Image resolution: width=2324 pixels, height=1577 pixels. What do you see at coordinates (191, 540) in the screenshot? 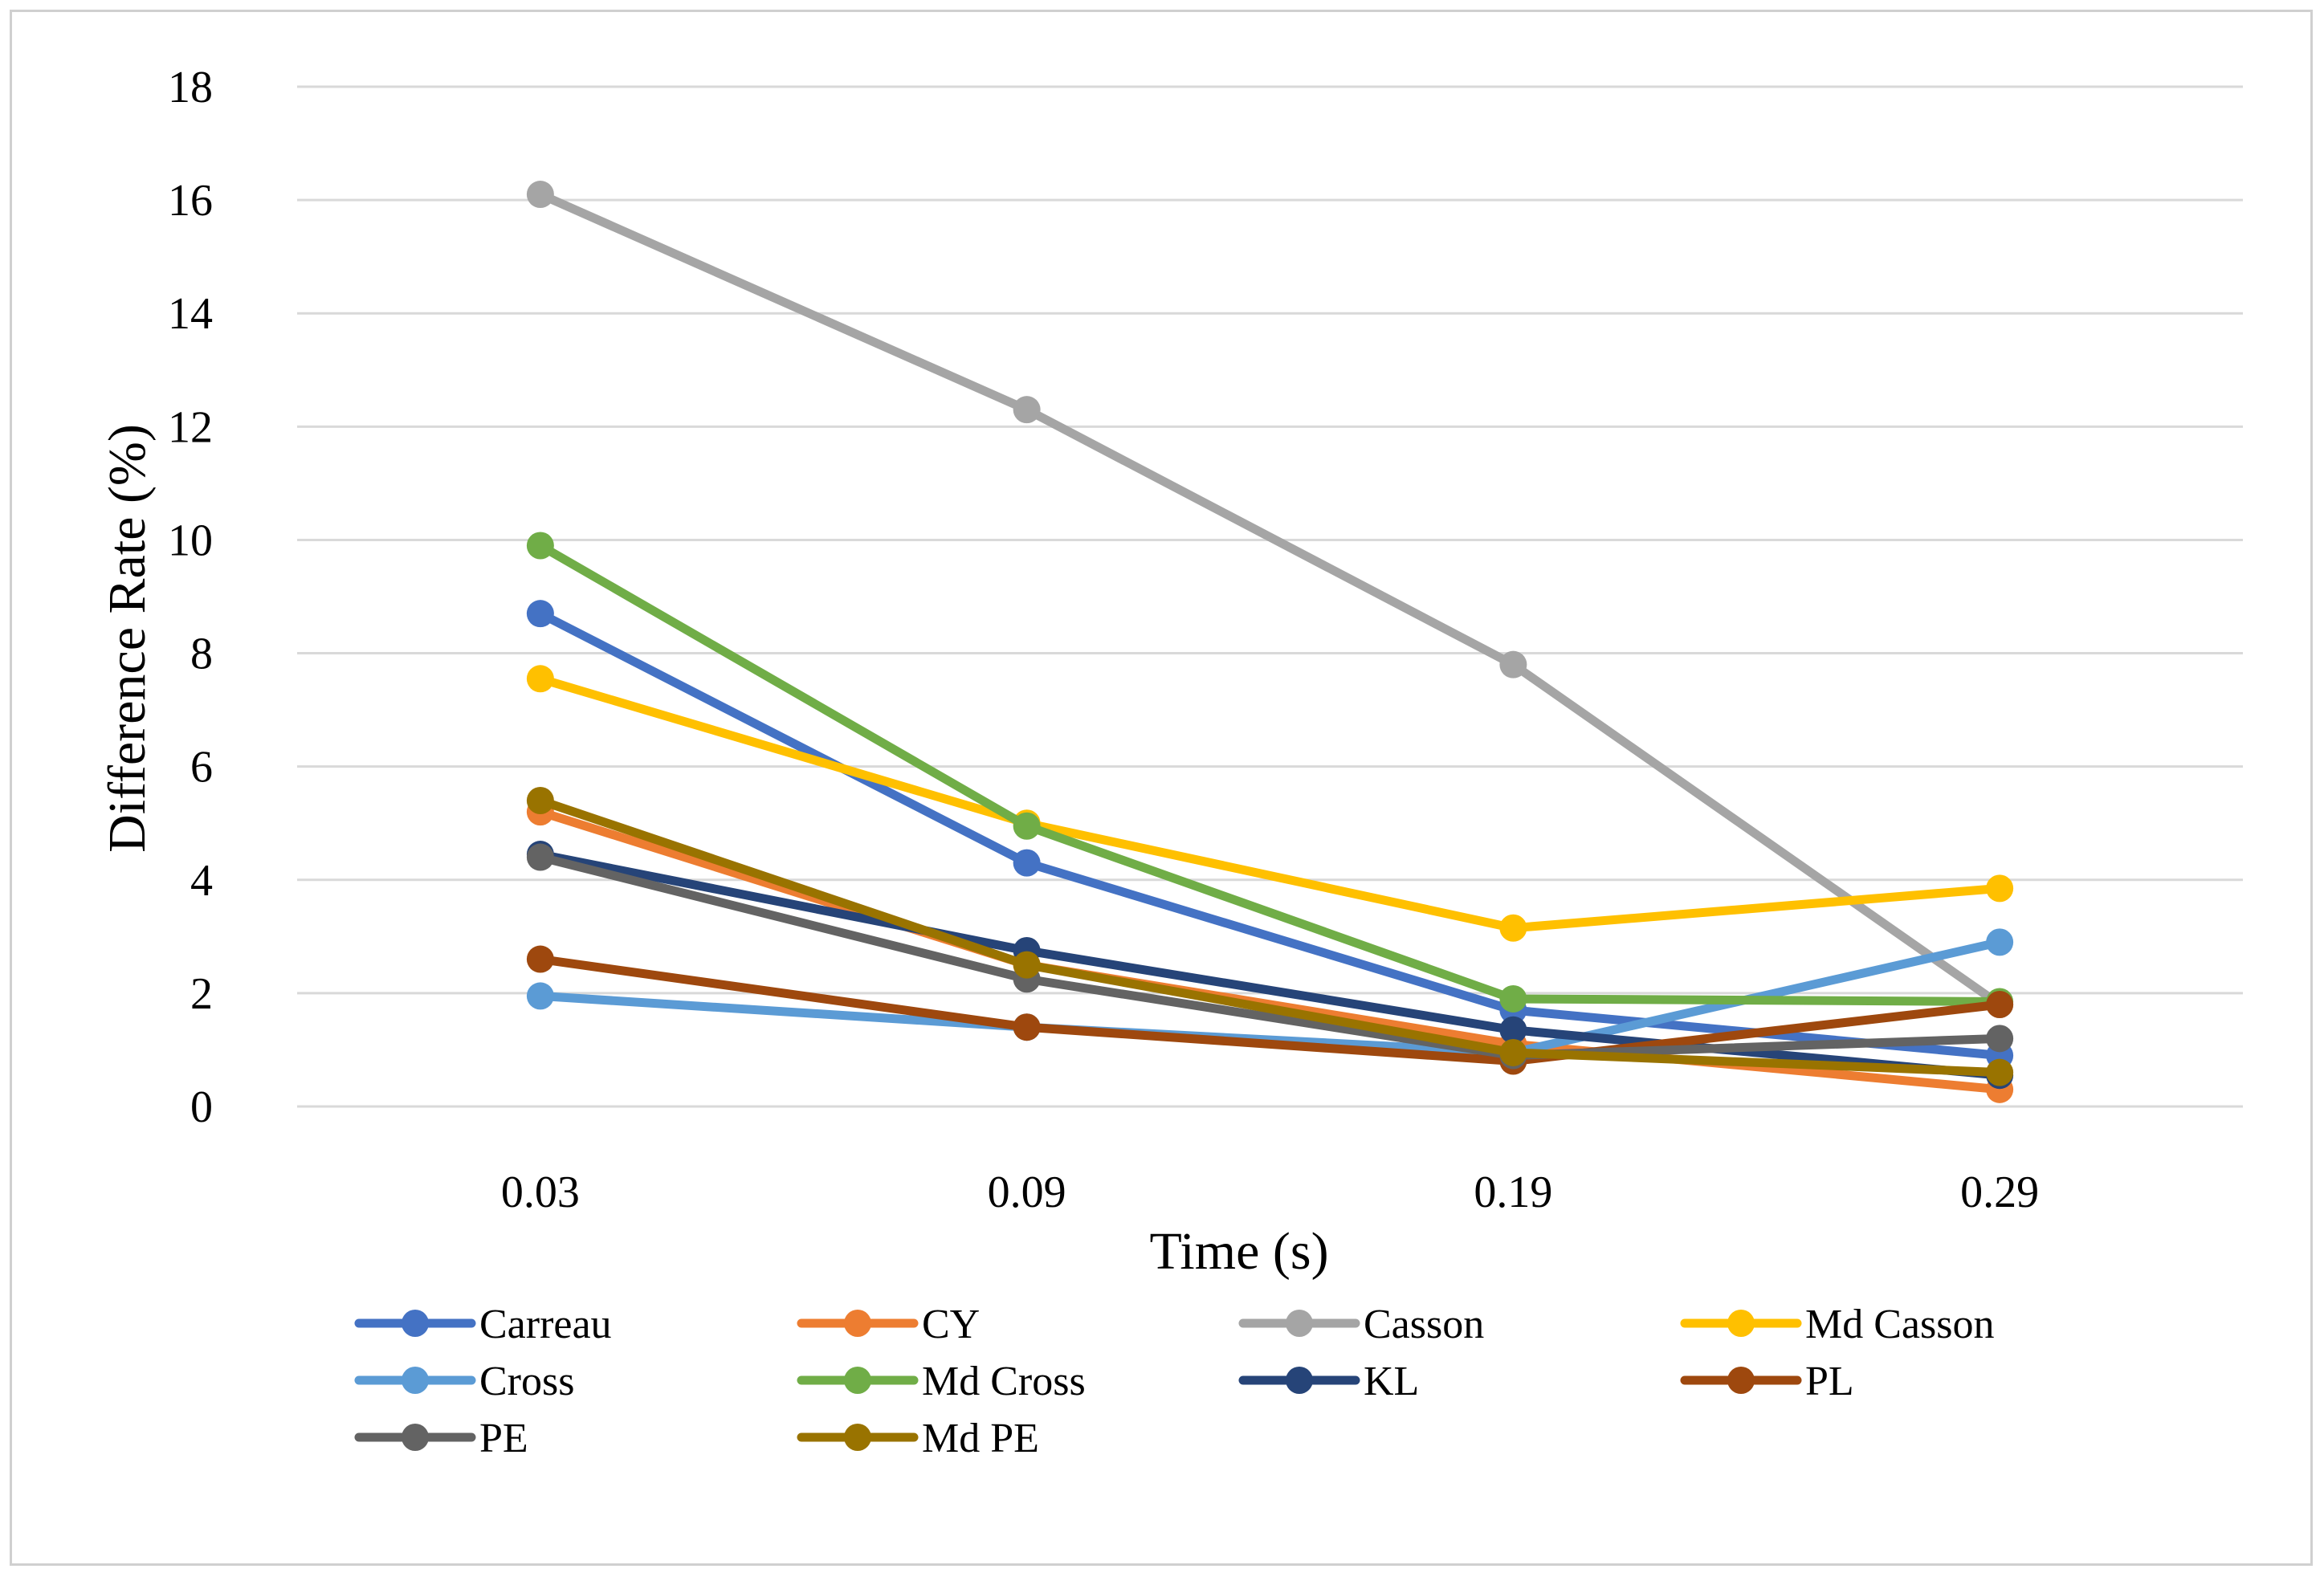
I see `y-tick-label: 10` at bounding box center [191, 540].